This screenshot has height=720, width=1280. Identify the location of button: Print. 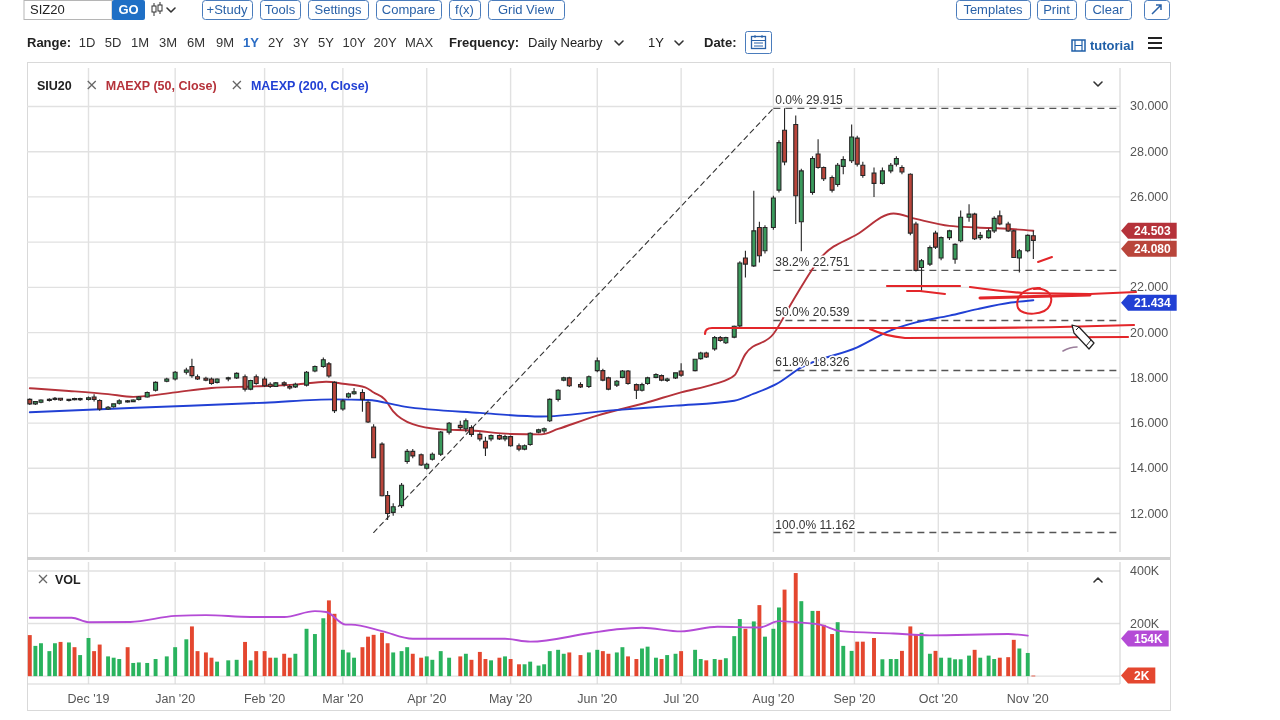
(1057, 10).